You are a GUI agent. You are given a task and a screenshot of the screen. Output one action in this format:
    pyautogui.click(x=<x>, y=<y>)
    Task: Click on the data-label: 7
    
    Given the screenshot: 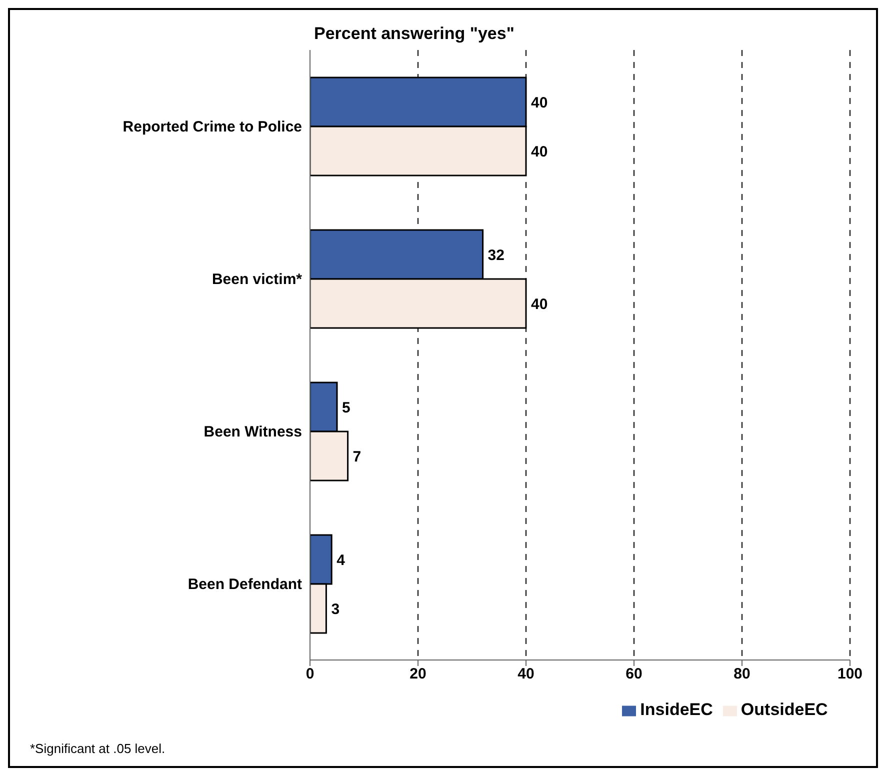 What is the action you would take?
    pyautogui.click(x=357, y=457)
    